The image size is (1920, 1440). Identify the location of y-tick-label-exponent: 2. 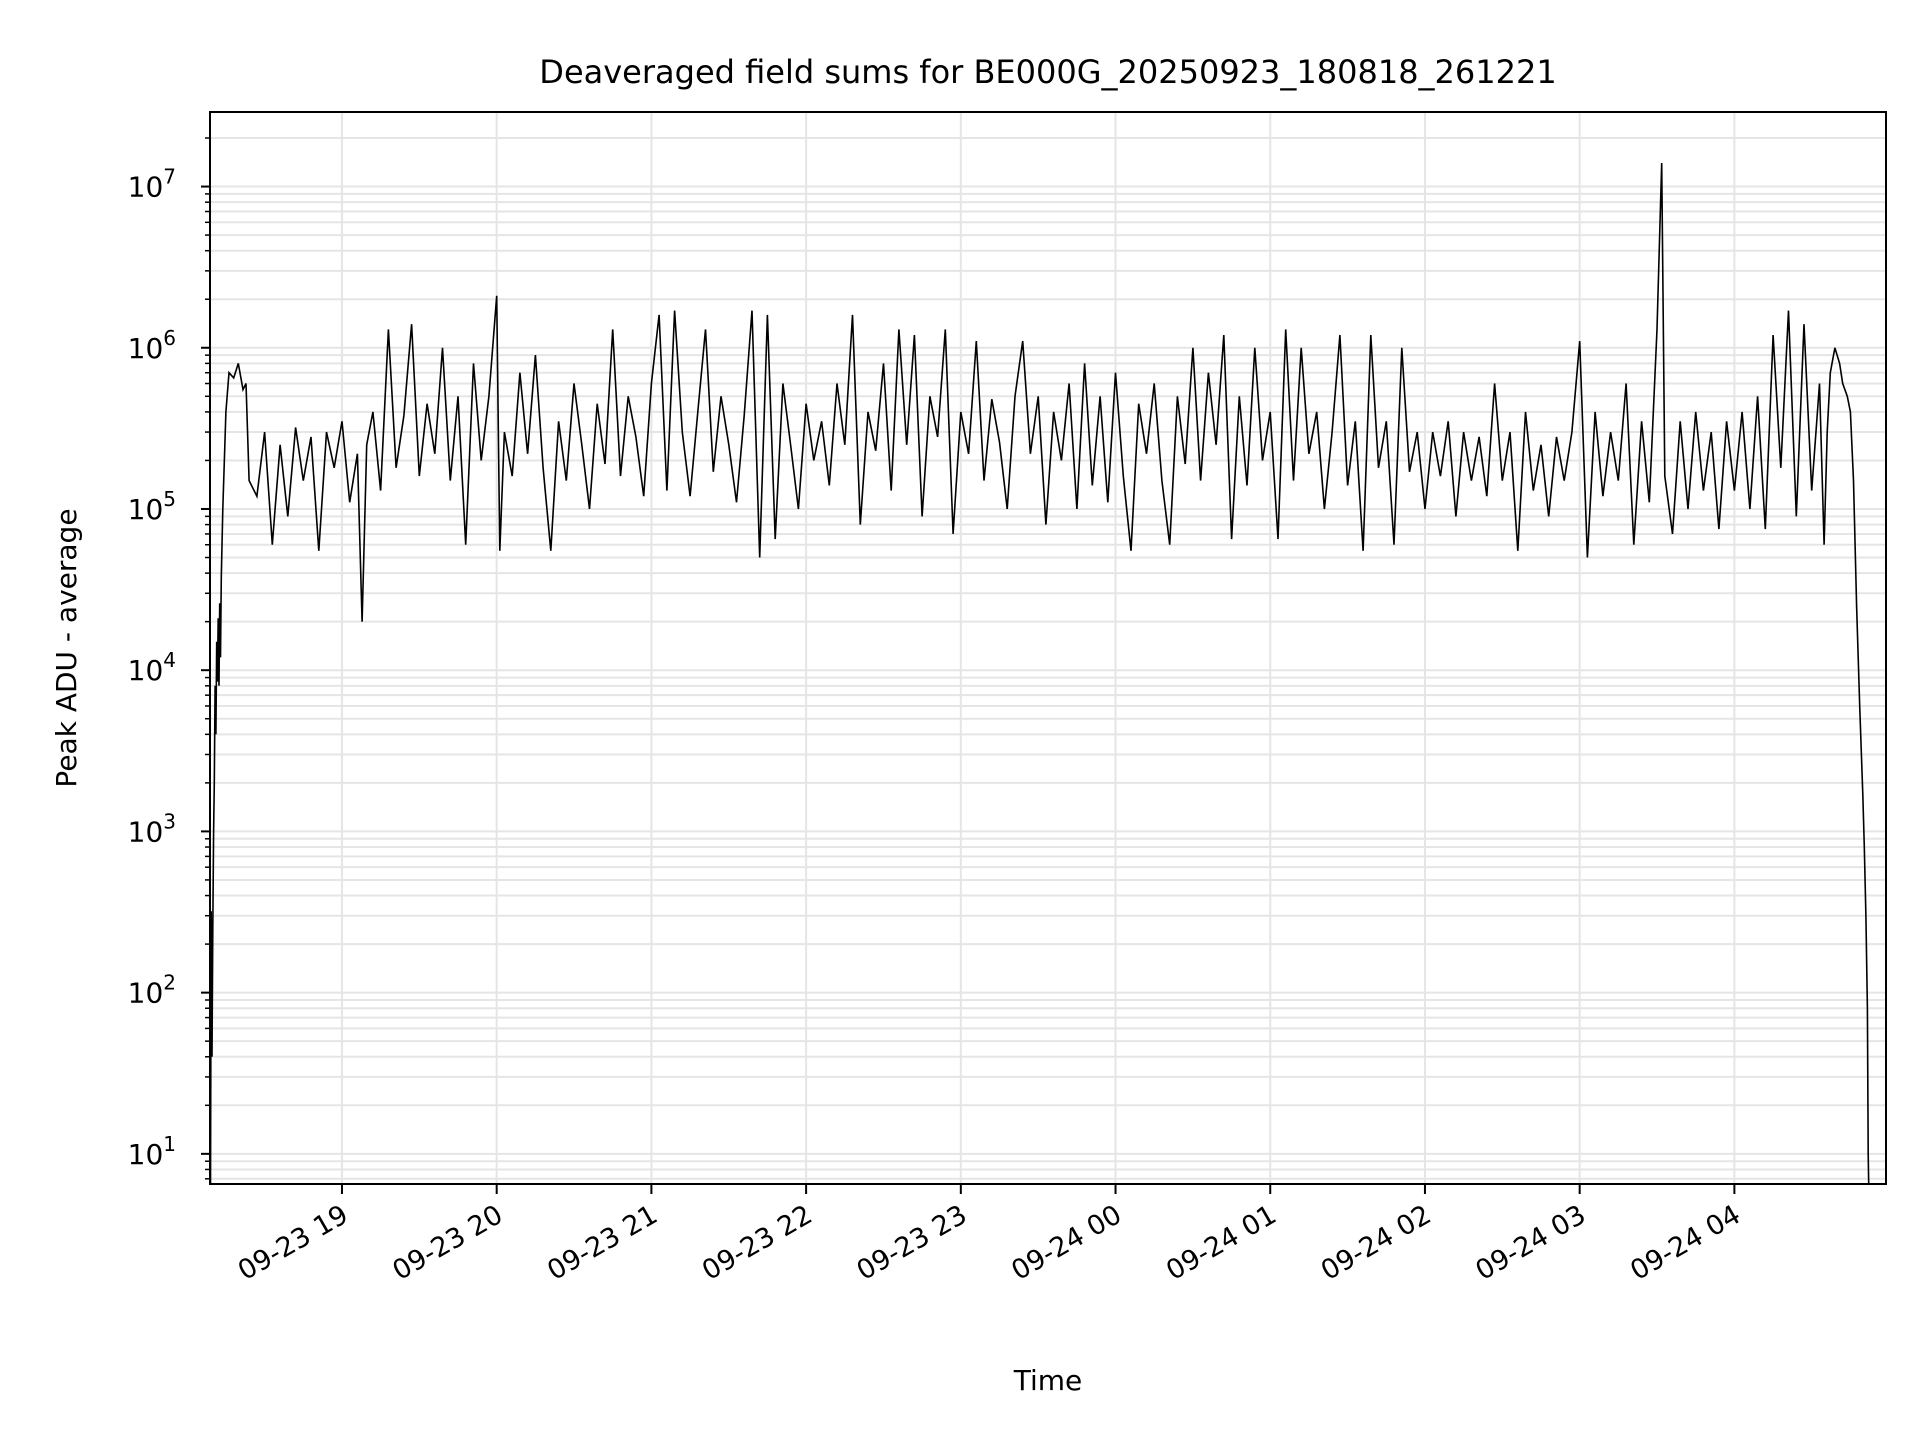
(169, 983).